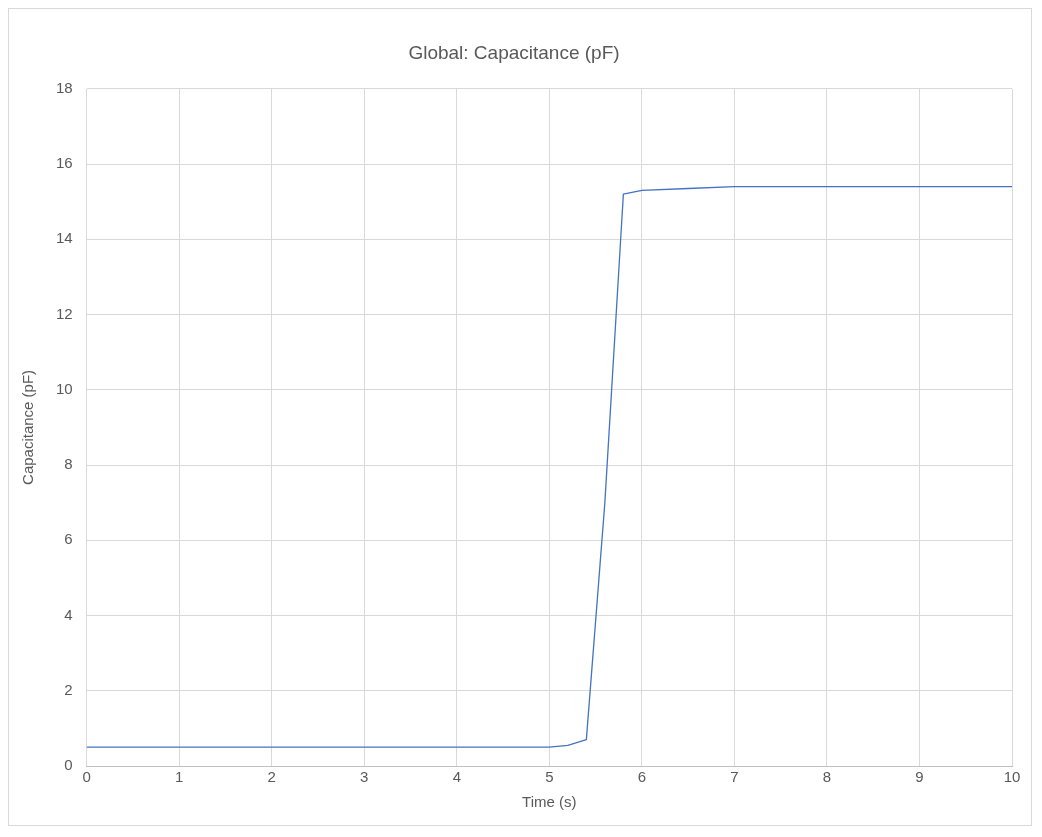 The width and height of the screenshot is (1042, 837). What do you see at coordinates (271, 777) in the screenshot?
I see `x-tick-label: 2` at bounding box center [271, 777].